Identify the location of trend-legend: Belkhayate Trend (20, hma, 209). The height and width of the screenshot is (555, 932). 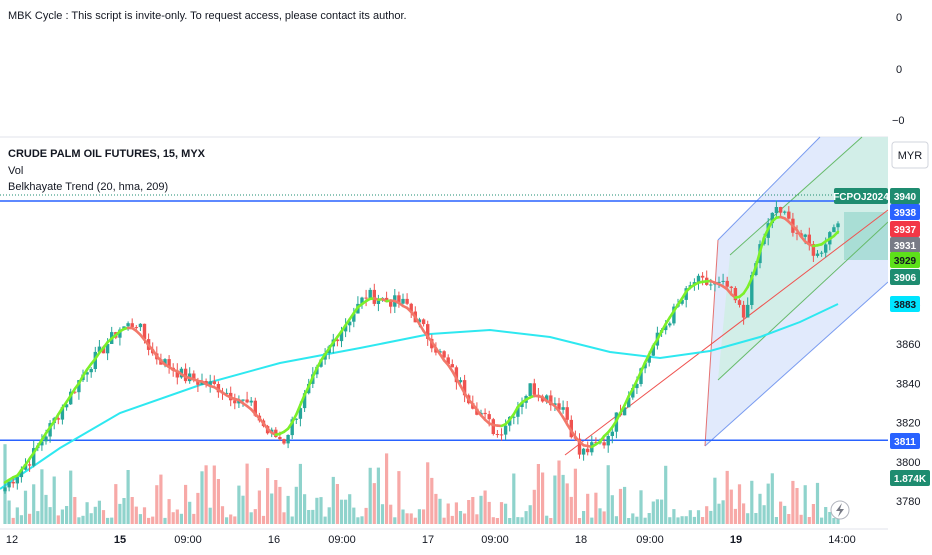
(88, 187).